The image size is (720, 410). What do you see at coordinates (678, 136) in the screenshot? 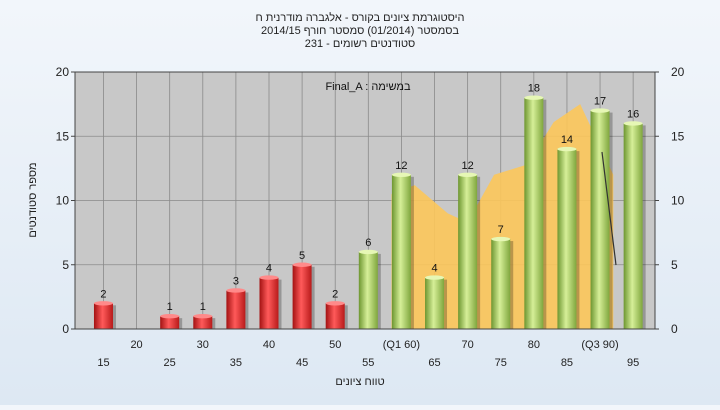
I see `y-tick-label-right: 15` at bounding box center [678, 136].